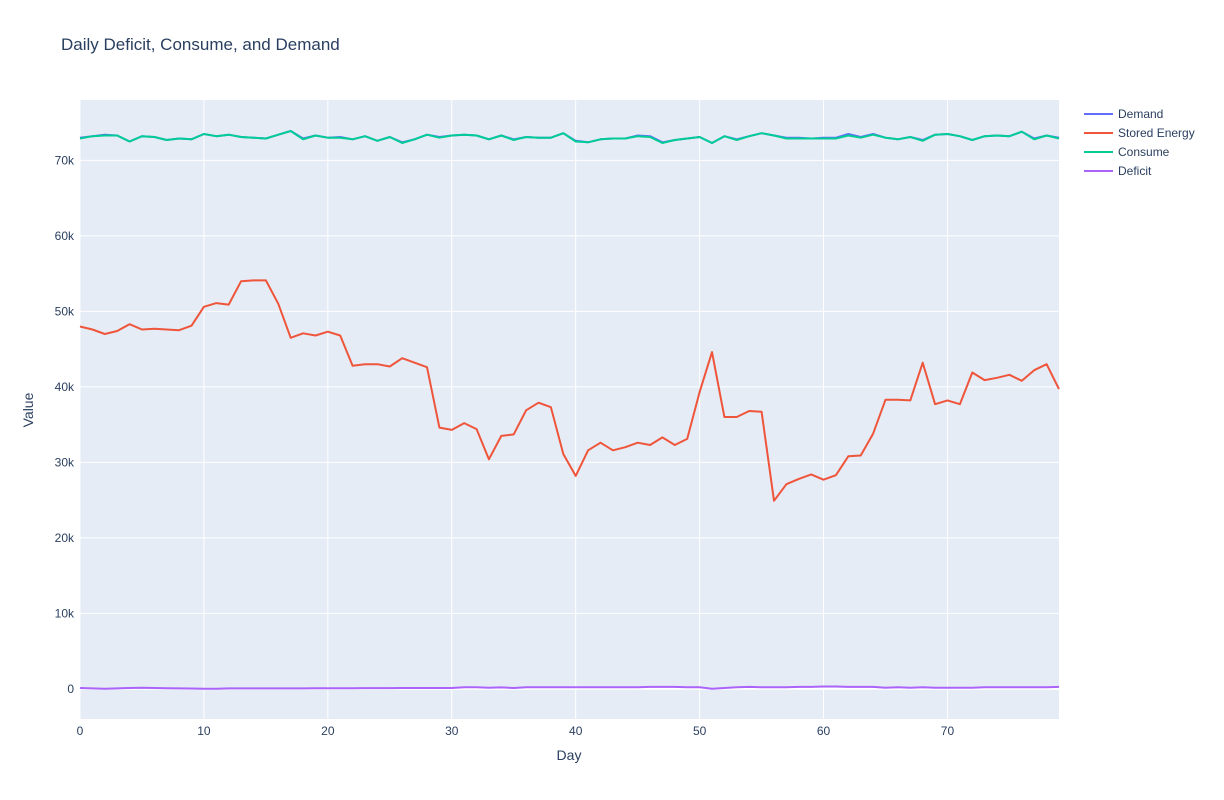 Image resolution: width=1224 pixels, height=800 pixels. What do you see at coordinates (824, 731) in the screenshot?
I see `x-tick-label: 60` at bounding box center [824, 731].